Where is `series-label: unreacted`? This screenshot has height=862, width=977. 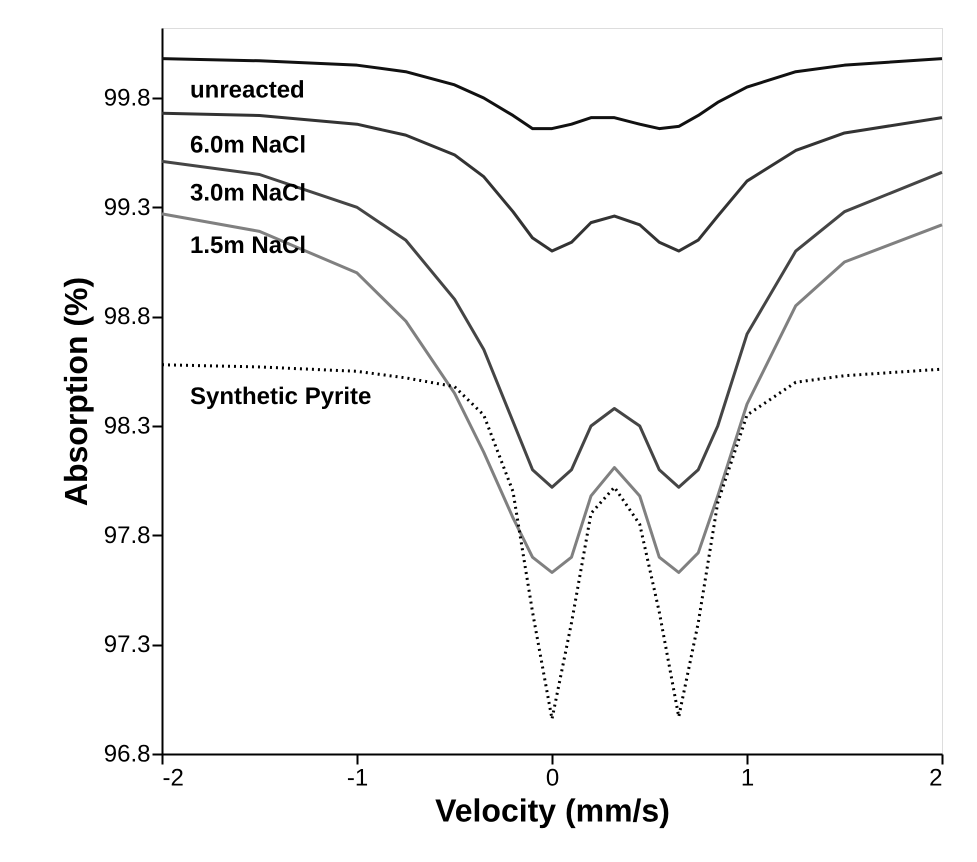
series-label: unreacted is located at coordinates (247, 90).